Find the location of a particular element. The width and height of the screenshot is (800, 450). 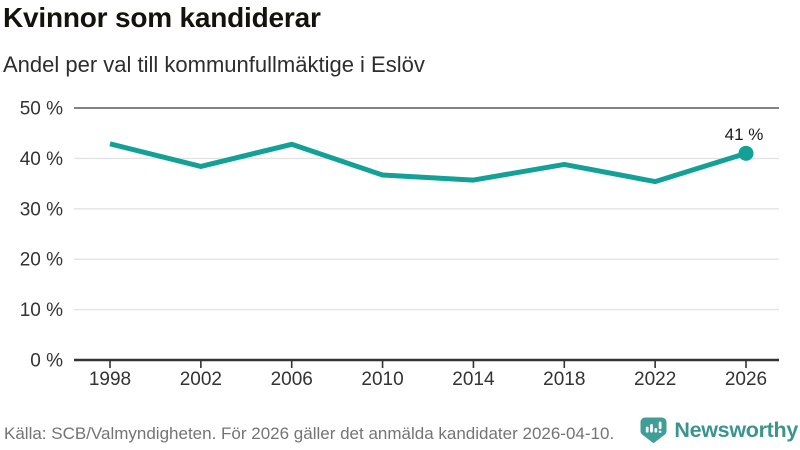

bar-chart-glyph is located at coordinates (654, 427).